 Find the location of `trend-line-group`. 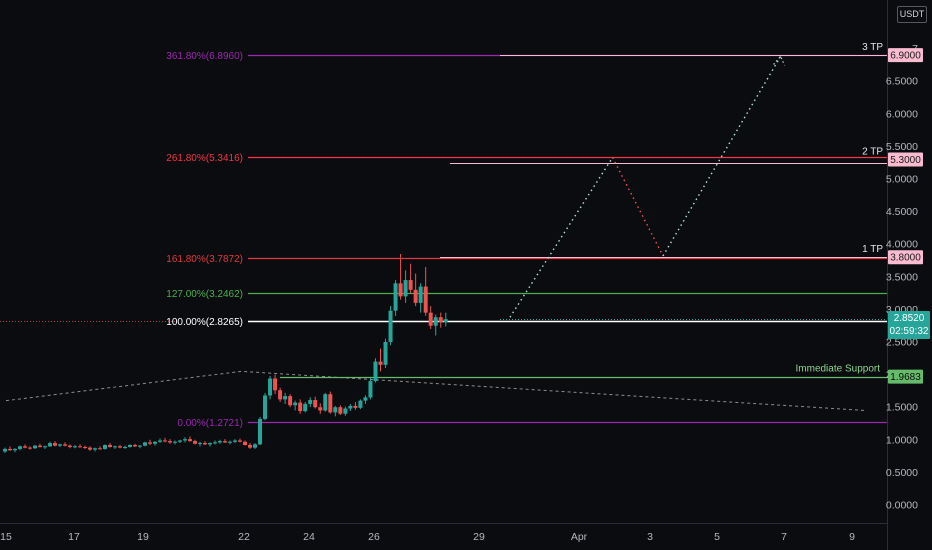

trend-line-group is located at coordinates (435, 390).